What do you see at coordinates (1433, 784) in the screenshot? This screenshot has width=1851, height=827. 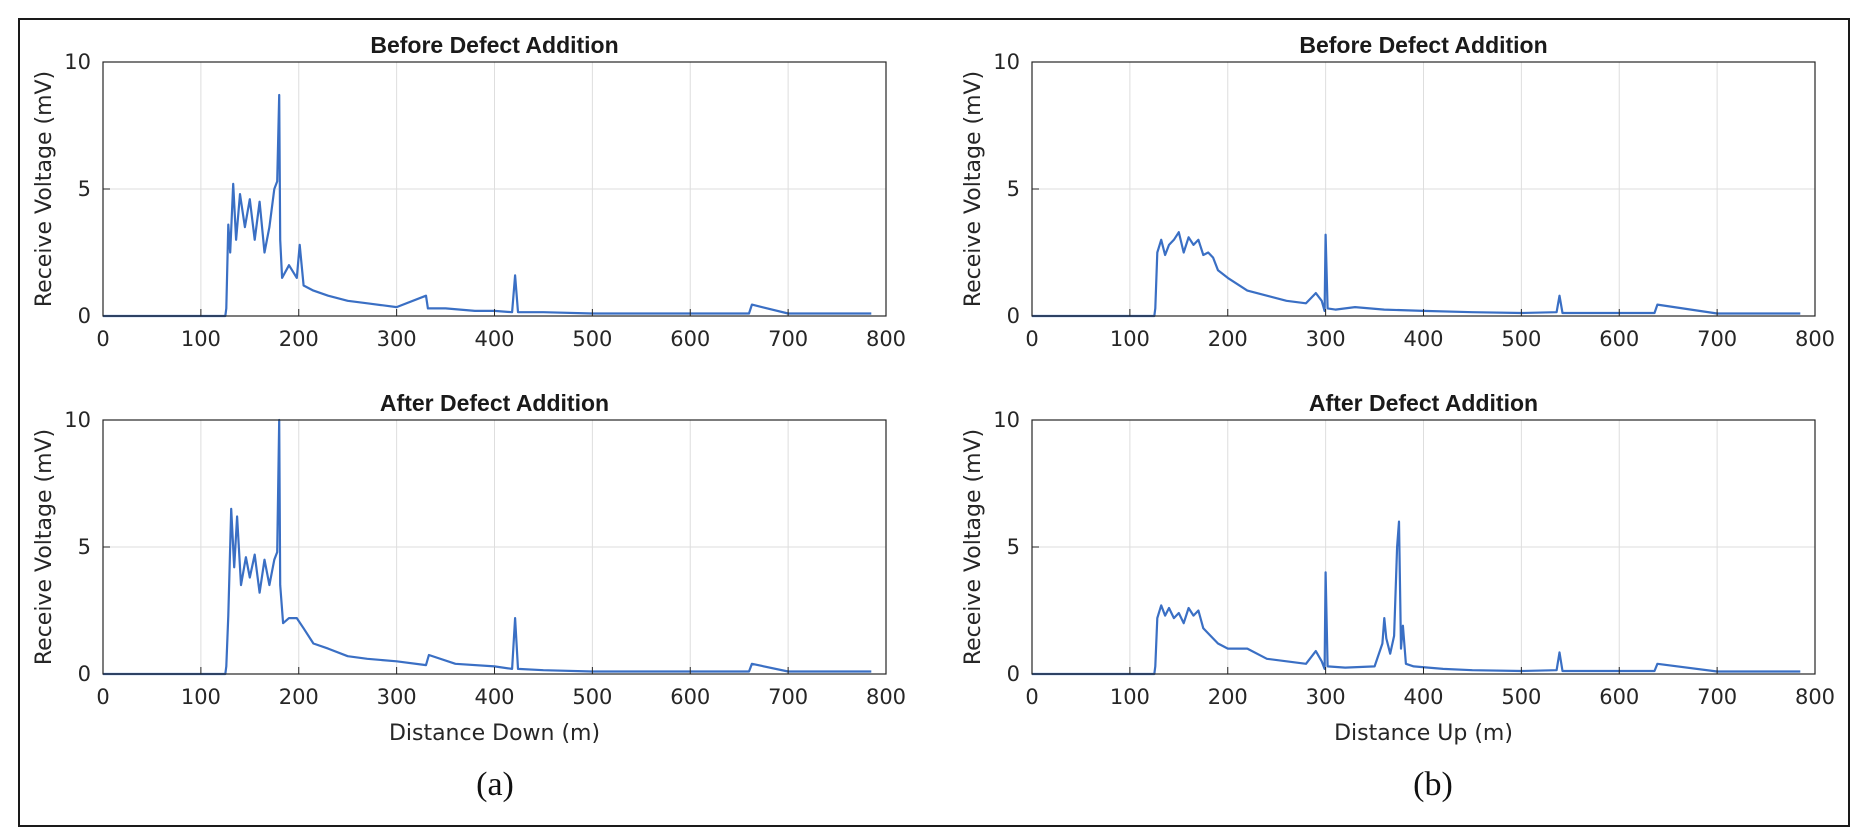 I see `panel-label-b: (b)` at bounding box center [1433, 784].